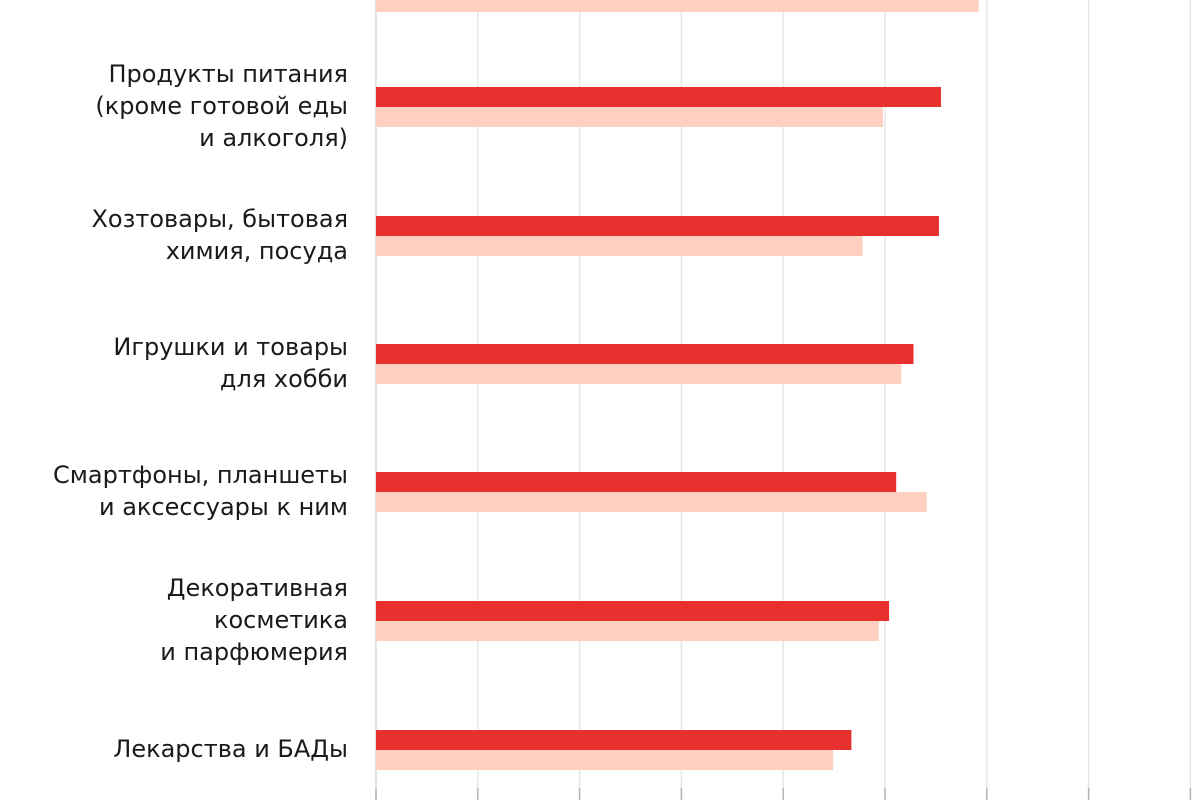 The height and width of the screenshot is (800, 1200). Describe the element at coordinates (273, 138) in the screenshot. I see `category-label-line: и алкоголя)` at that location.